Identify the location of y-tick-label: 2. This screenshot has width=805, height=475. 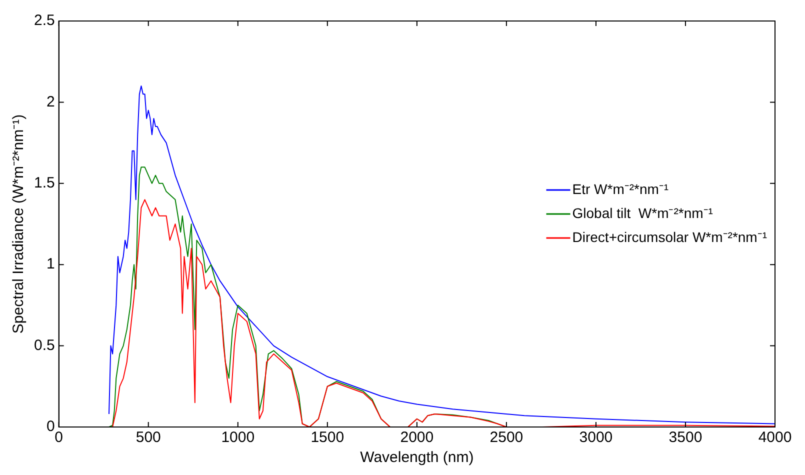
(50, 101).